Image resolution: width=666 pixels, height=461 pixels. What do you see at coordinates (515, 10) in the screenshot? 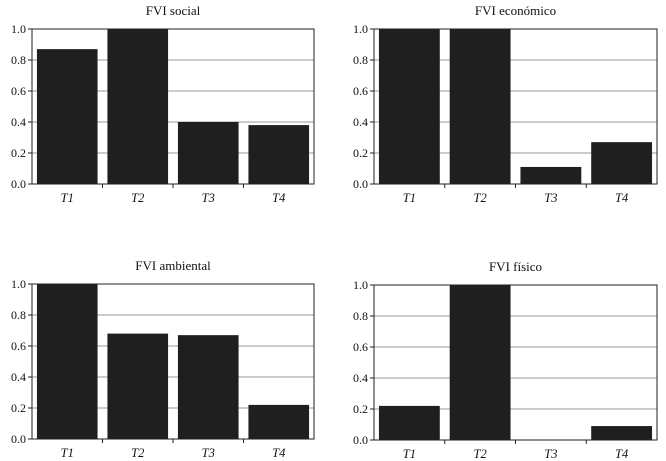
I see `chart-title: FVI económico` at bounding box center [515, 10].